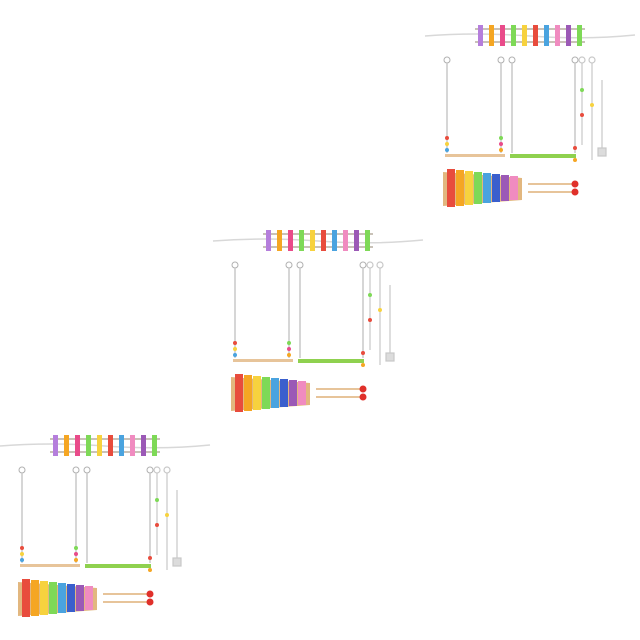  I want to click on toy-set-top, so click(530, 116).